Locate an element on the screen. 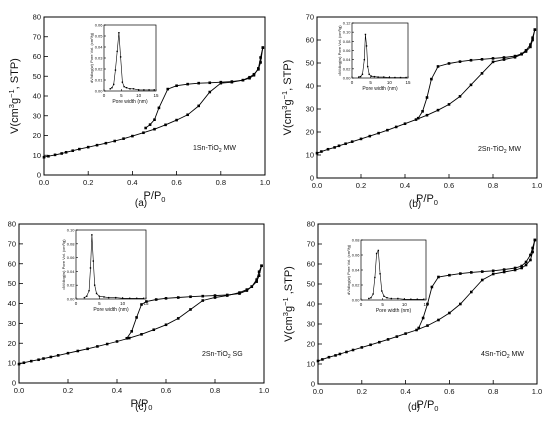  x-tick-label: 0.8 is located at coordinates (493, 391).